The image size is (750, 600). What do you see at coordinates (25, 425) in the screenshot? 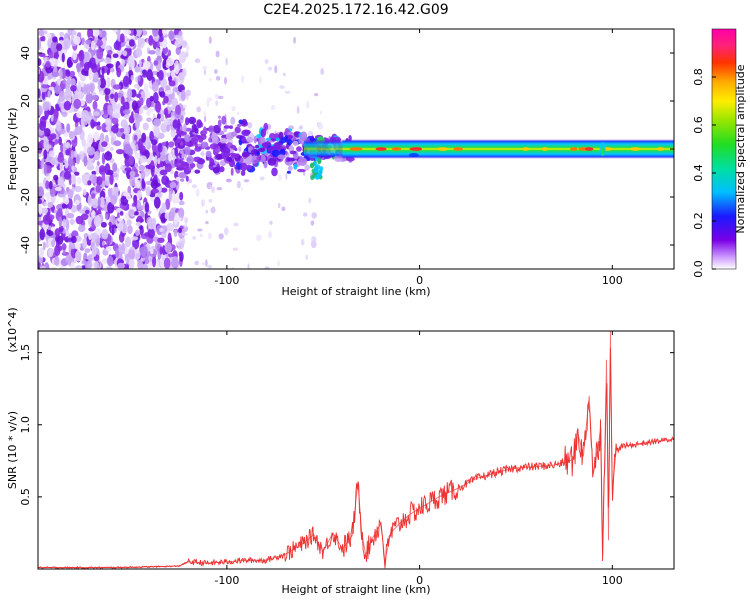
I see `y-tick-label: 1.0` at bounding box center [25, 425].